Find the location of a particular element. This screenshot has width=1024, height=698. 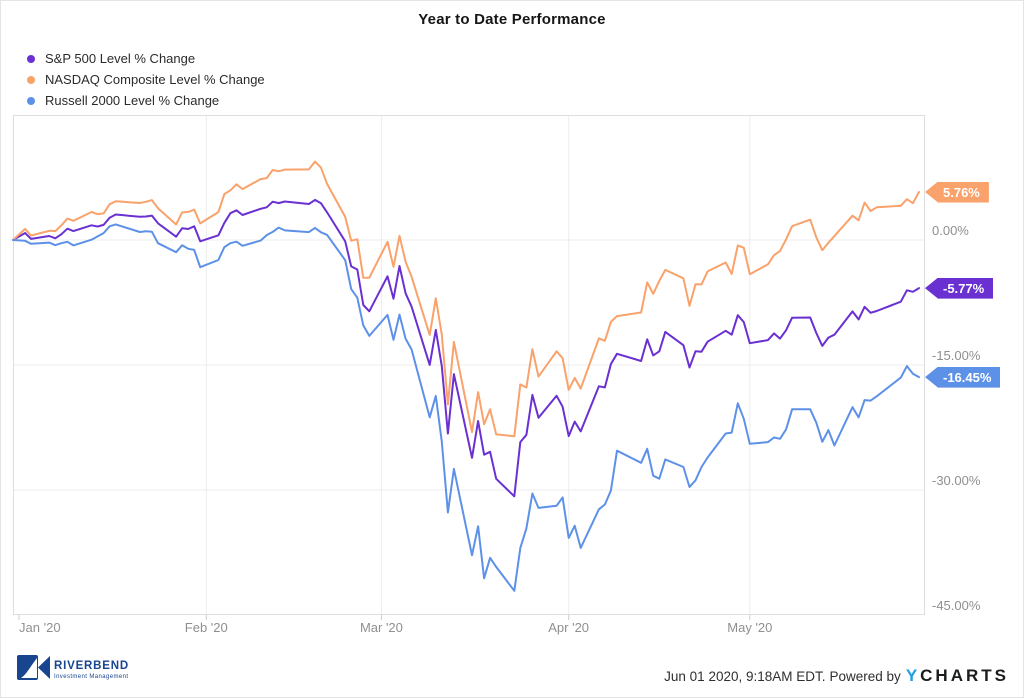

x-axis-label-mar: Mar '20 is located at coordinates (381, 627).